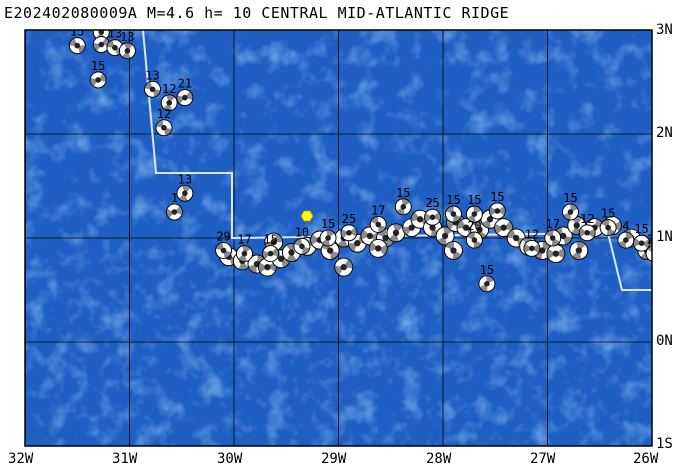 The height and width of the screenshot is (475, 685). What do you see at coordinates (625, 226) in the screenshot?
I see `depth-label: 4` at bounding box center [625, 226].